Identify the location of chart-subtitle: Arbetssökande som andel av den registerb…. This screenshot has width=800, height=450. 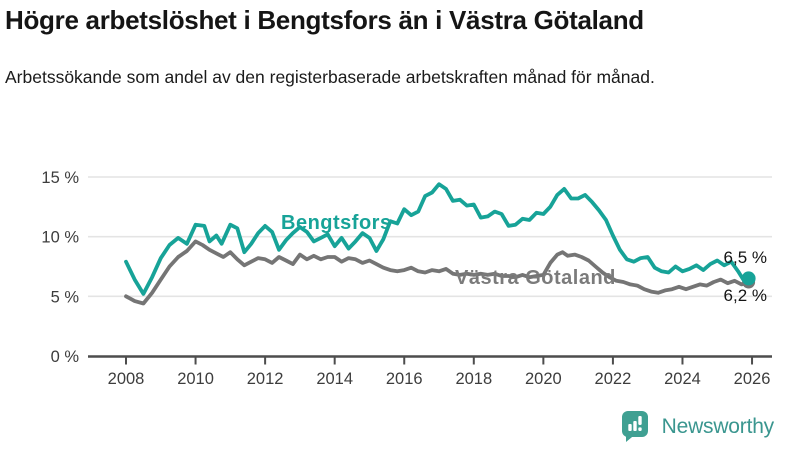
(330, 77).